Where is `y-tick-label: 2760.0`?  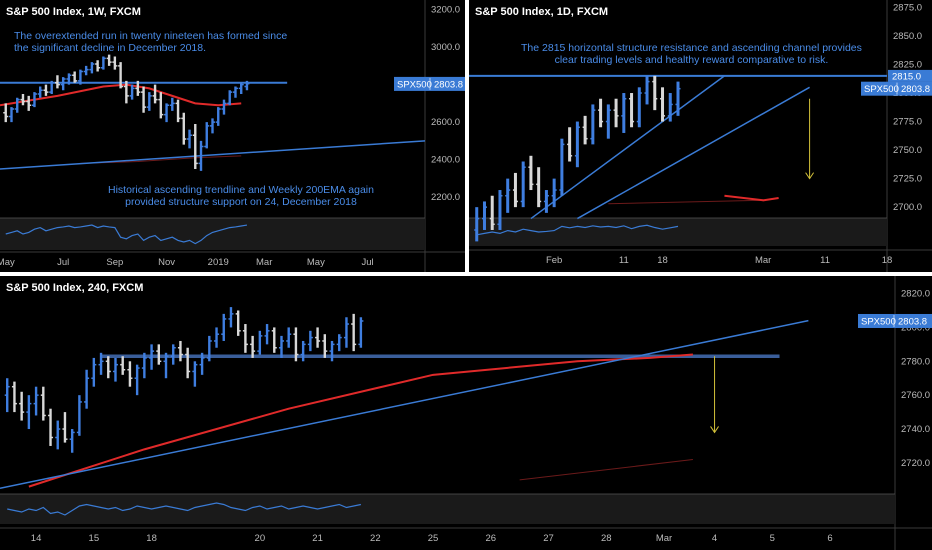 y-tick-label: 2760.0 is located at coordinates (915, 395).